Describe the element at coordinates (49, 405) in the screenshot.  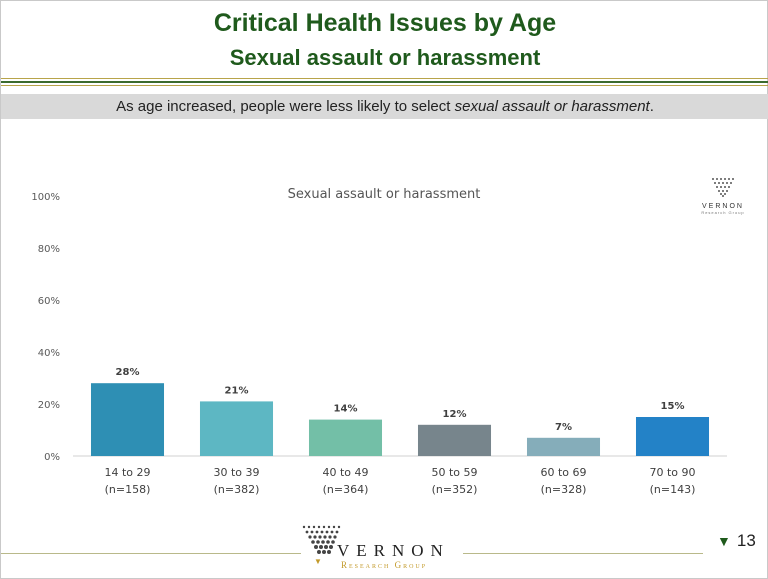
I see `y-tick-label: 20%` at that location.